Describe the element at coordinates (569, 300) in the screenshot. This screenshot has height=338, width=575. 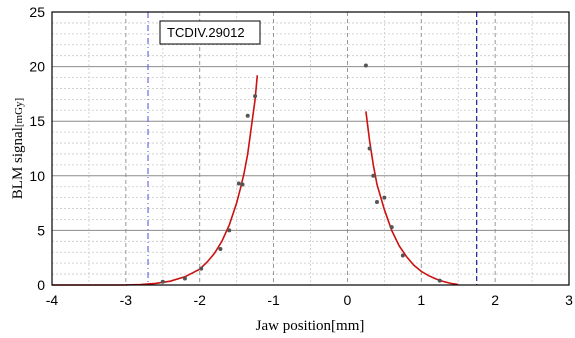
I see `x-tick-label: 3` at that location.